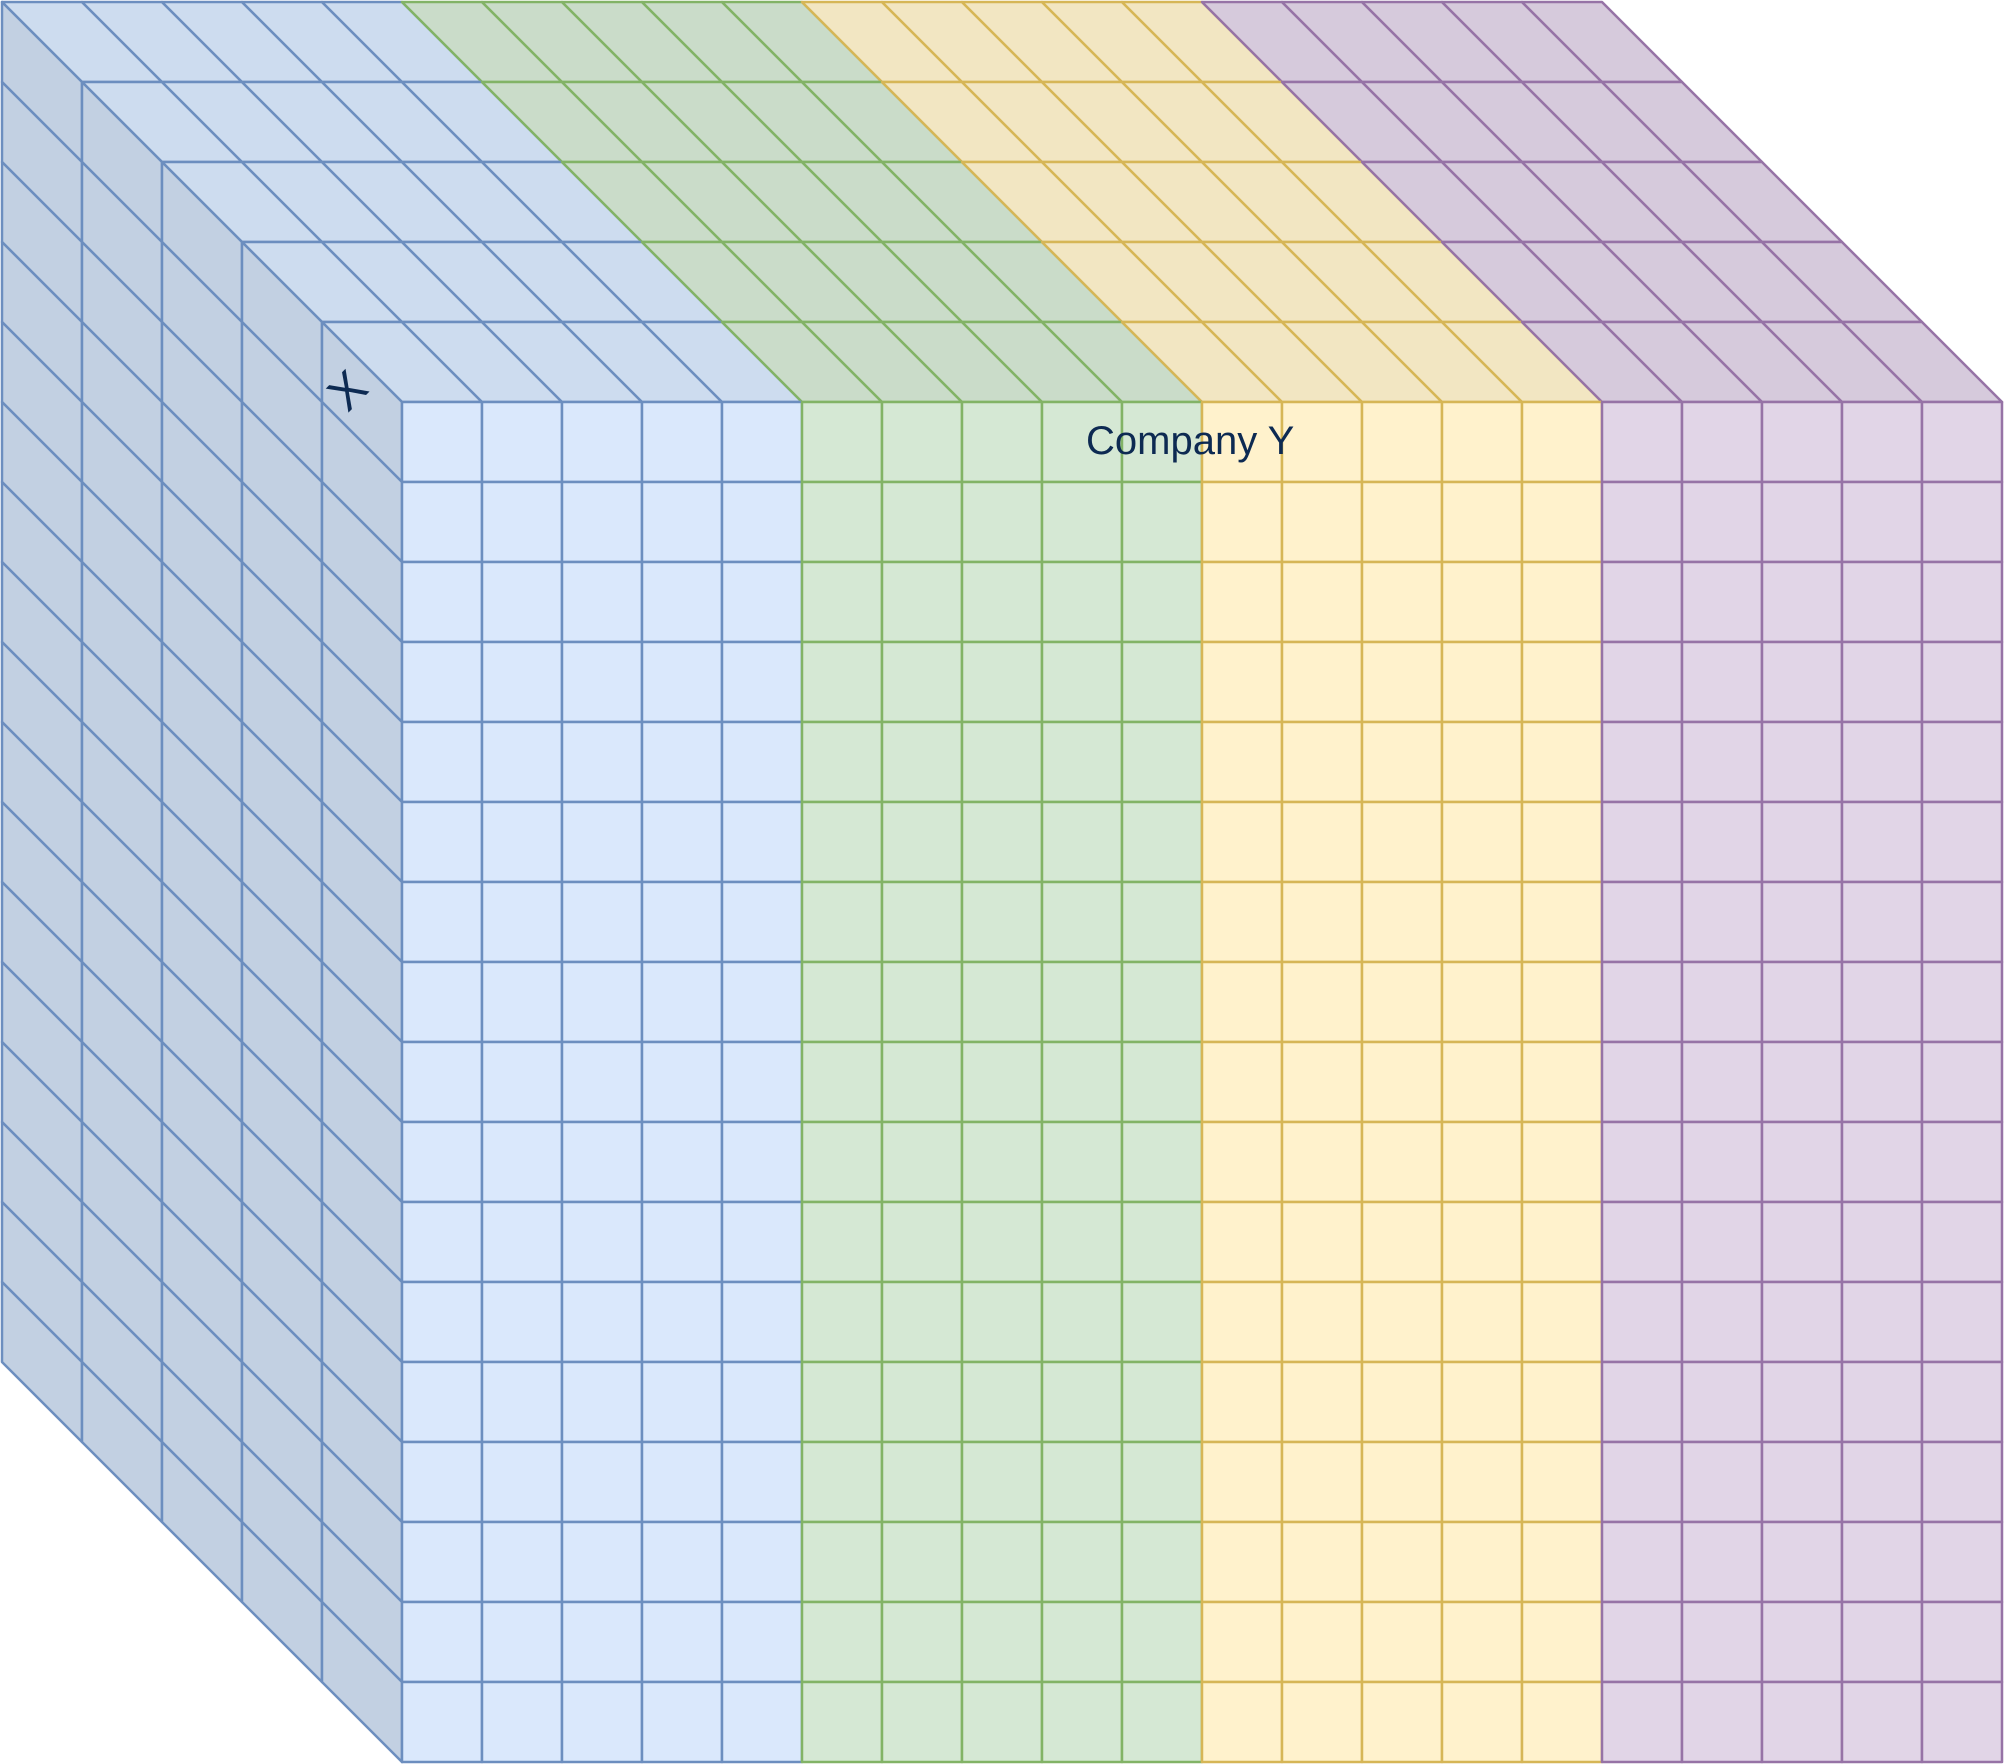 This screenshot has width=2004, height=1764. I want to click on company-y-label: Company Y, so click(1190, 441).